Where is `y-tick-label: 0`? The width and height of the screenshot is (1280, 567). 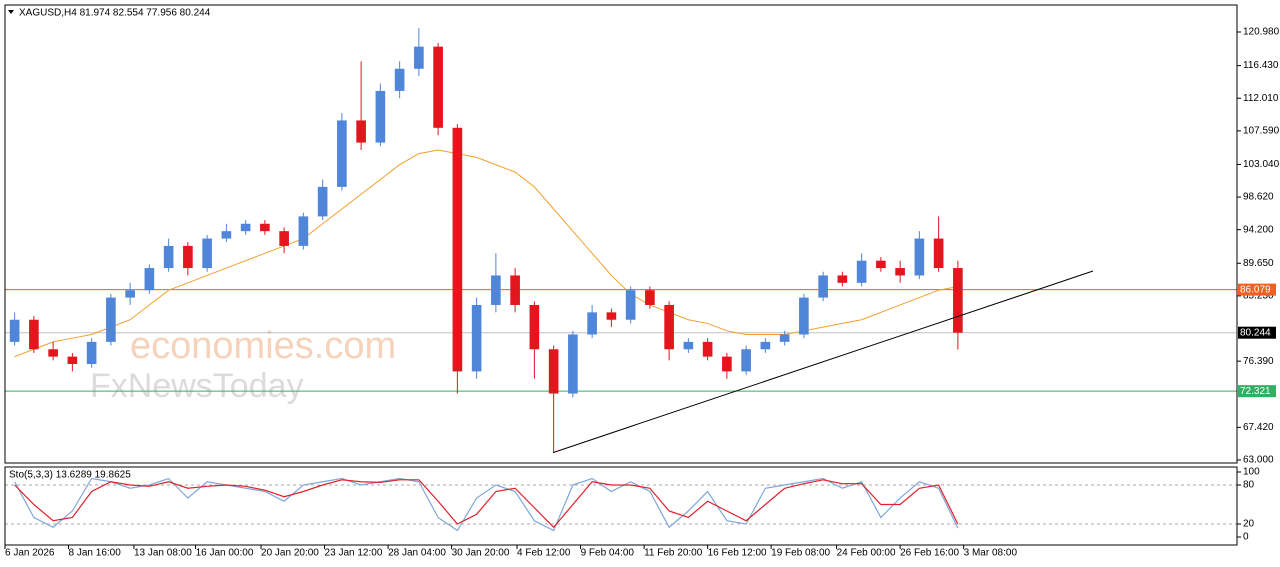
y-tick-label: 0 is located at coordinates (1246, 537).